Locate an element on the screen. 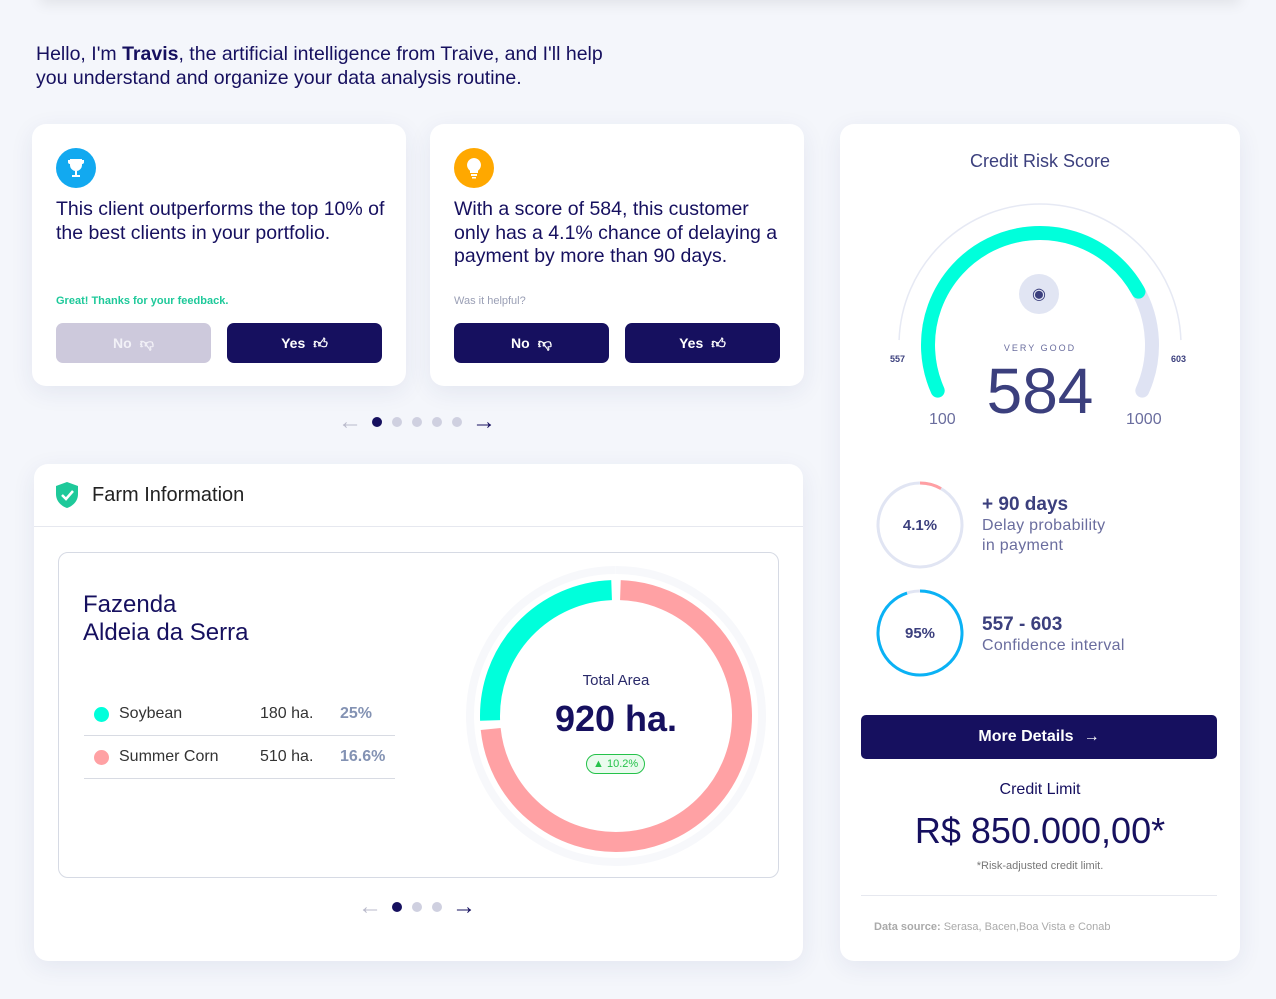  confidence-arc is located at coordinates (1040, 272).